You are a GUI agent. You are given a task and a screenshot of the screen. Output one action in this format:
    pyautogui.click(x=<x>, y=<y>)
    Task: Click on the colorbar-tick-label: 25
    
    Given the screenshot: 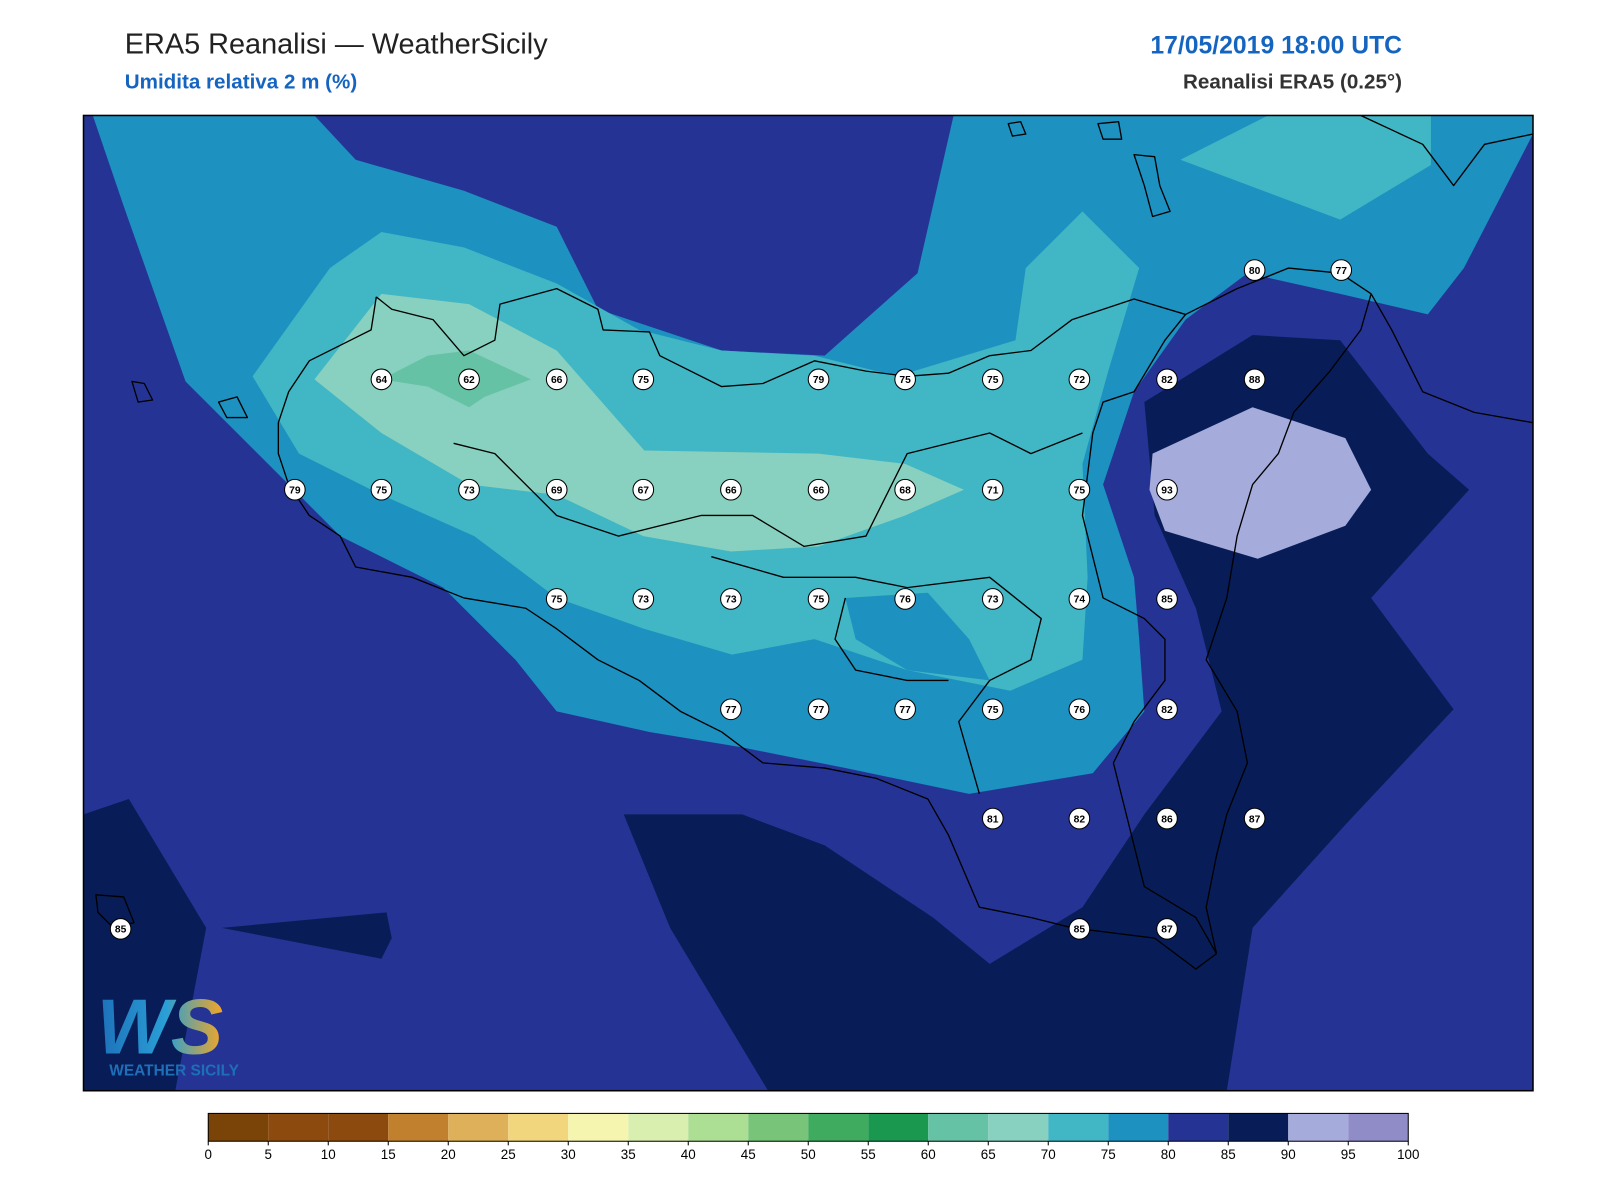 What is the action you would take?
    pyautogui.click(x=508, y=1154)
    